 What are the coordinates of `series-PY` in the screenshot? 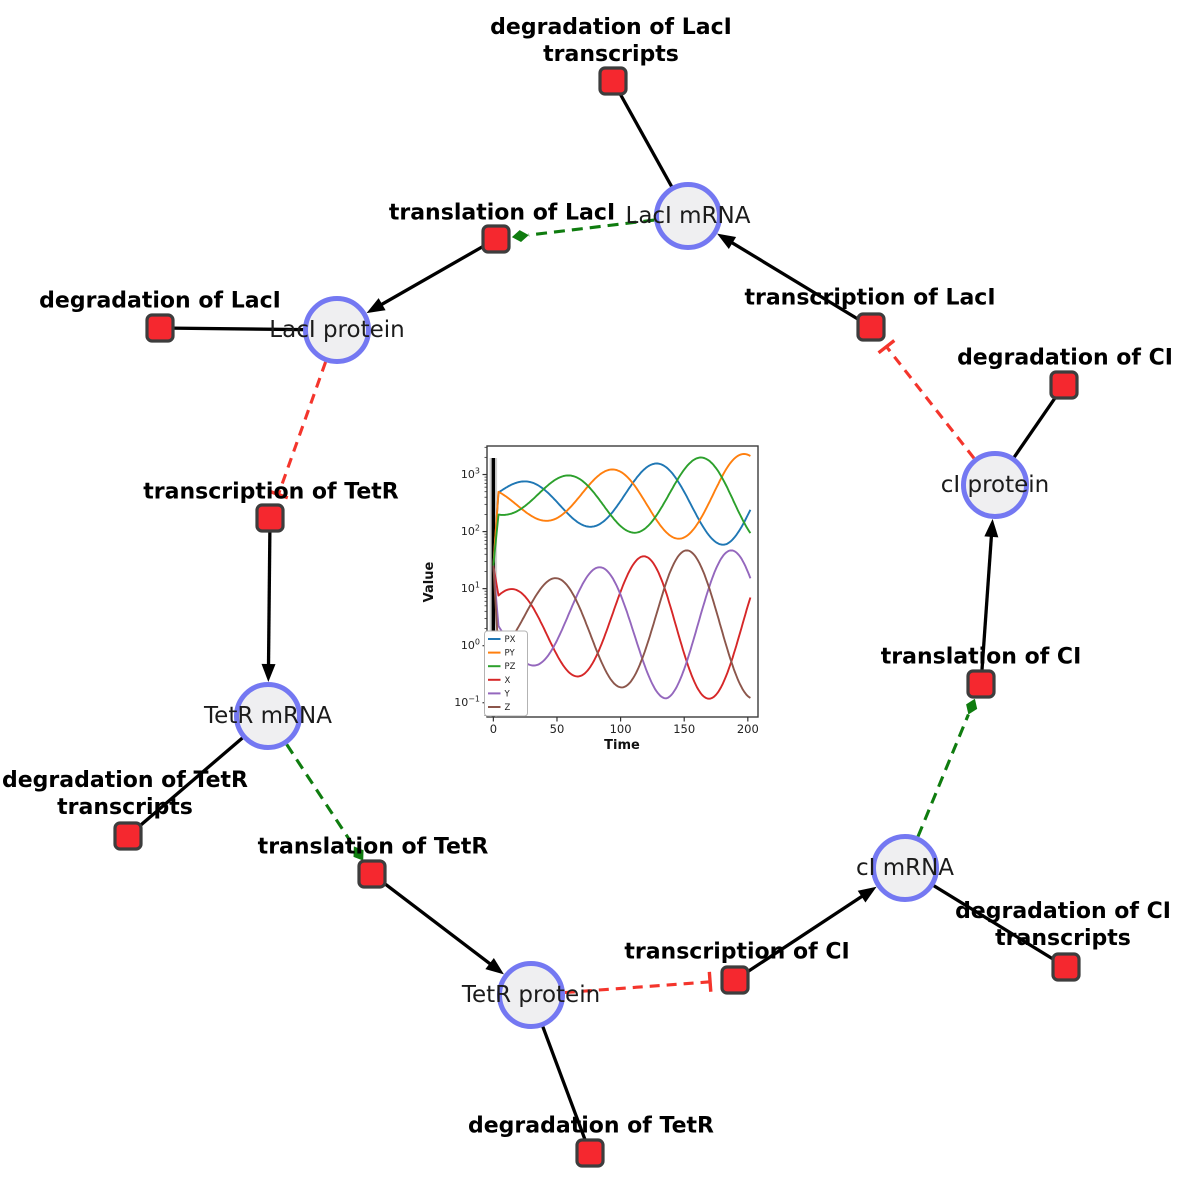 It's located at (621, 509).